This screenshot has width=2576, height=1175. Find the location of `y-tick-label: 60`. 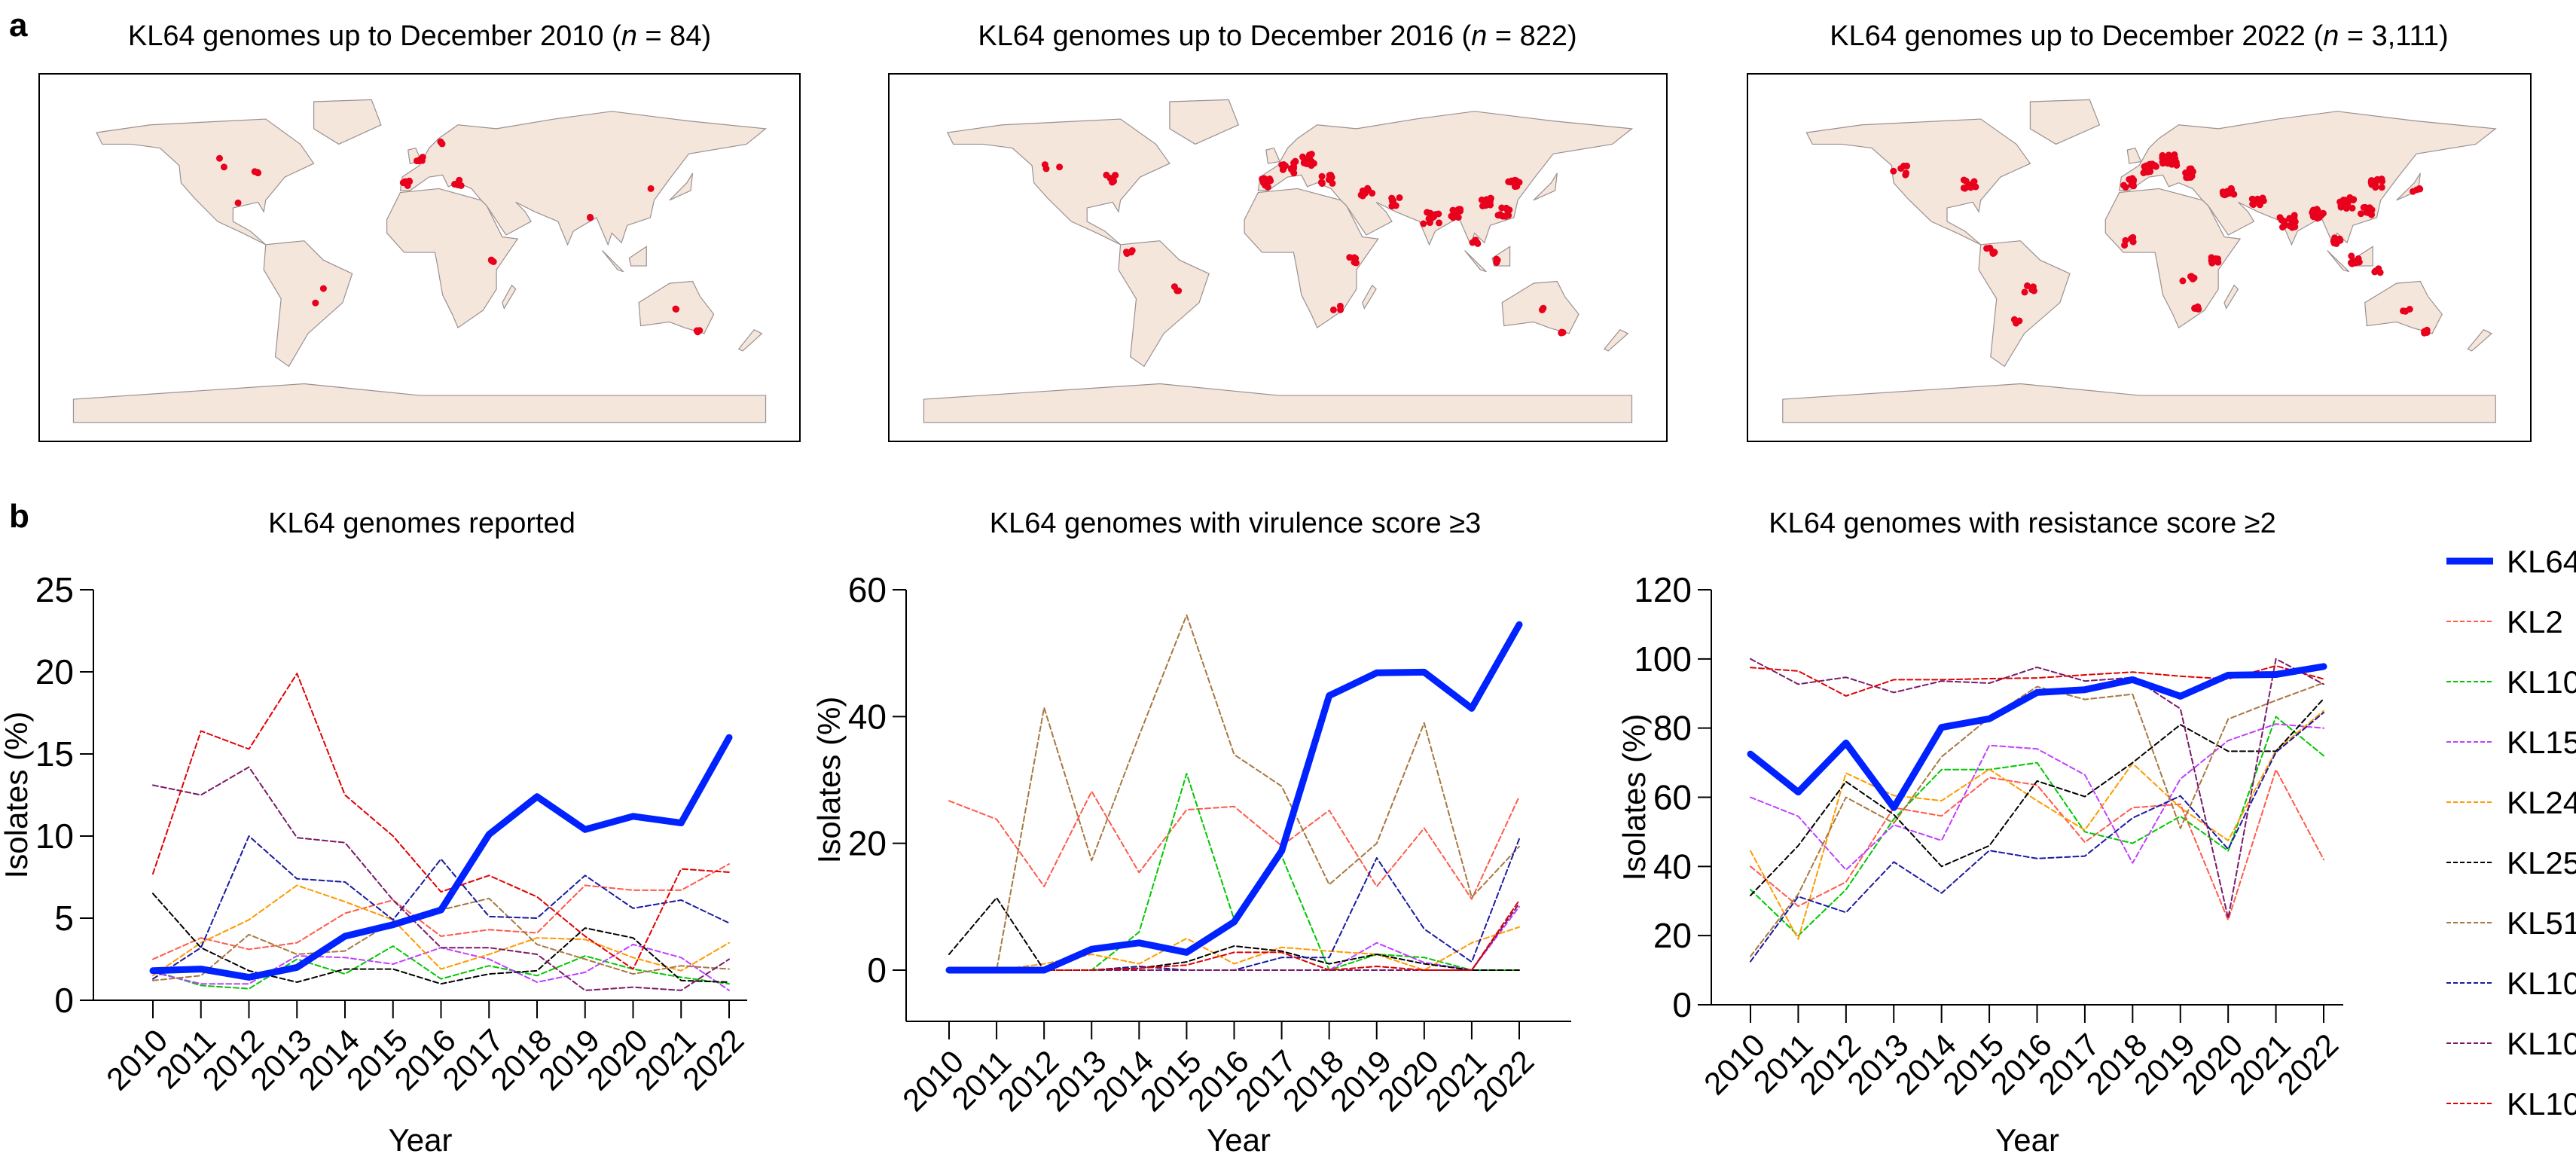

y-tick-label: 60 is located at coordinates (868, 589).